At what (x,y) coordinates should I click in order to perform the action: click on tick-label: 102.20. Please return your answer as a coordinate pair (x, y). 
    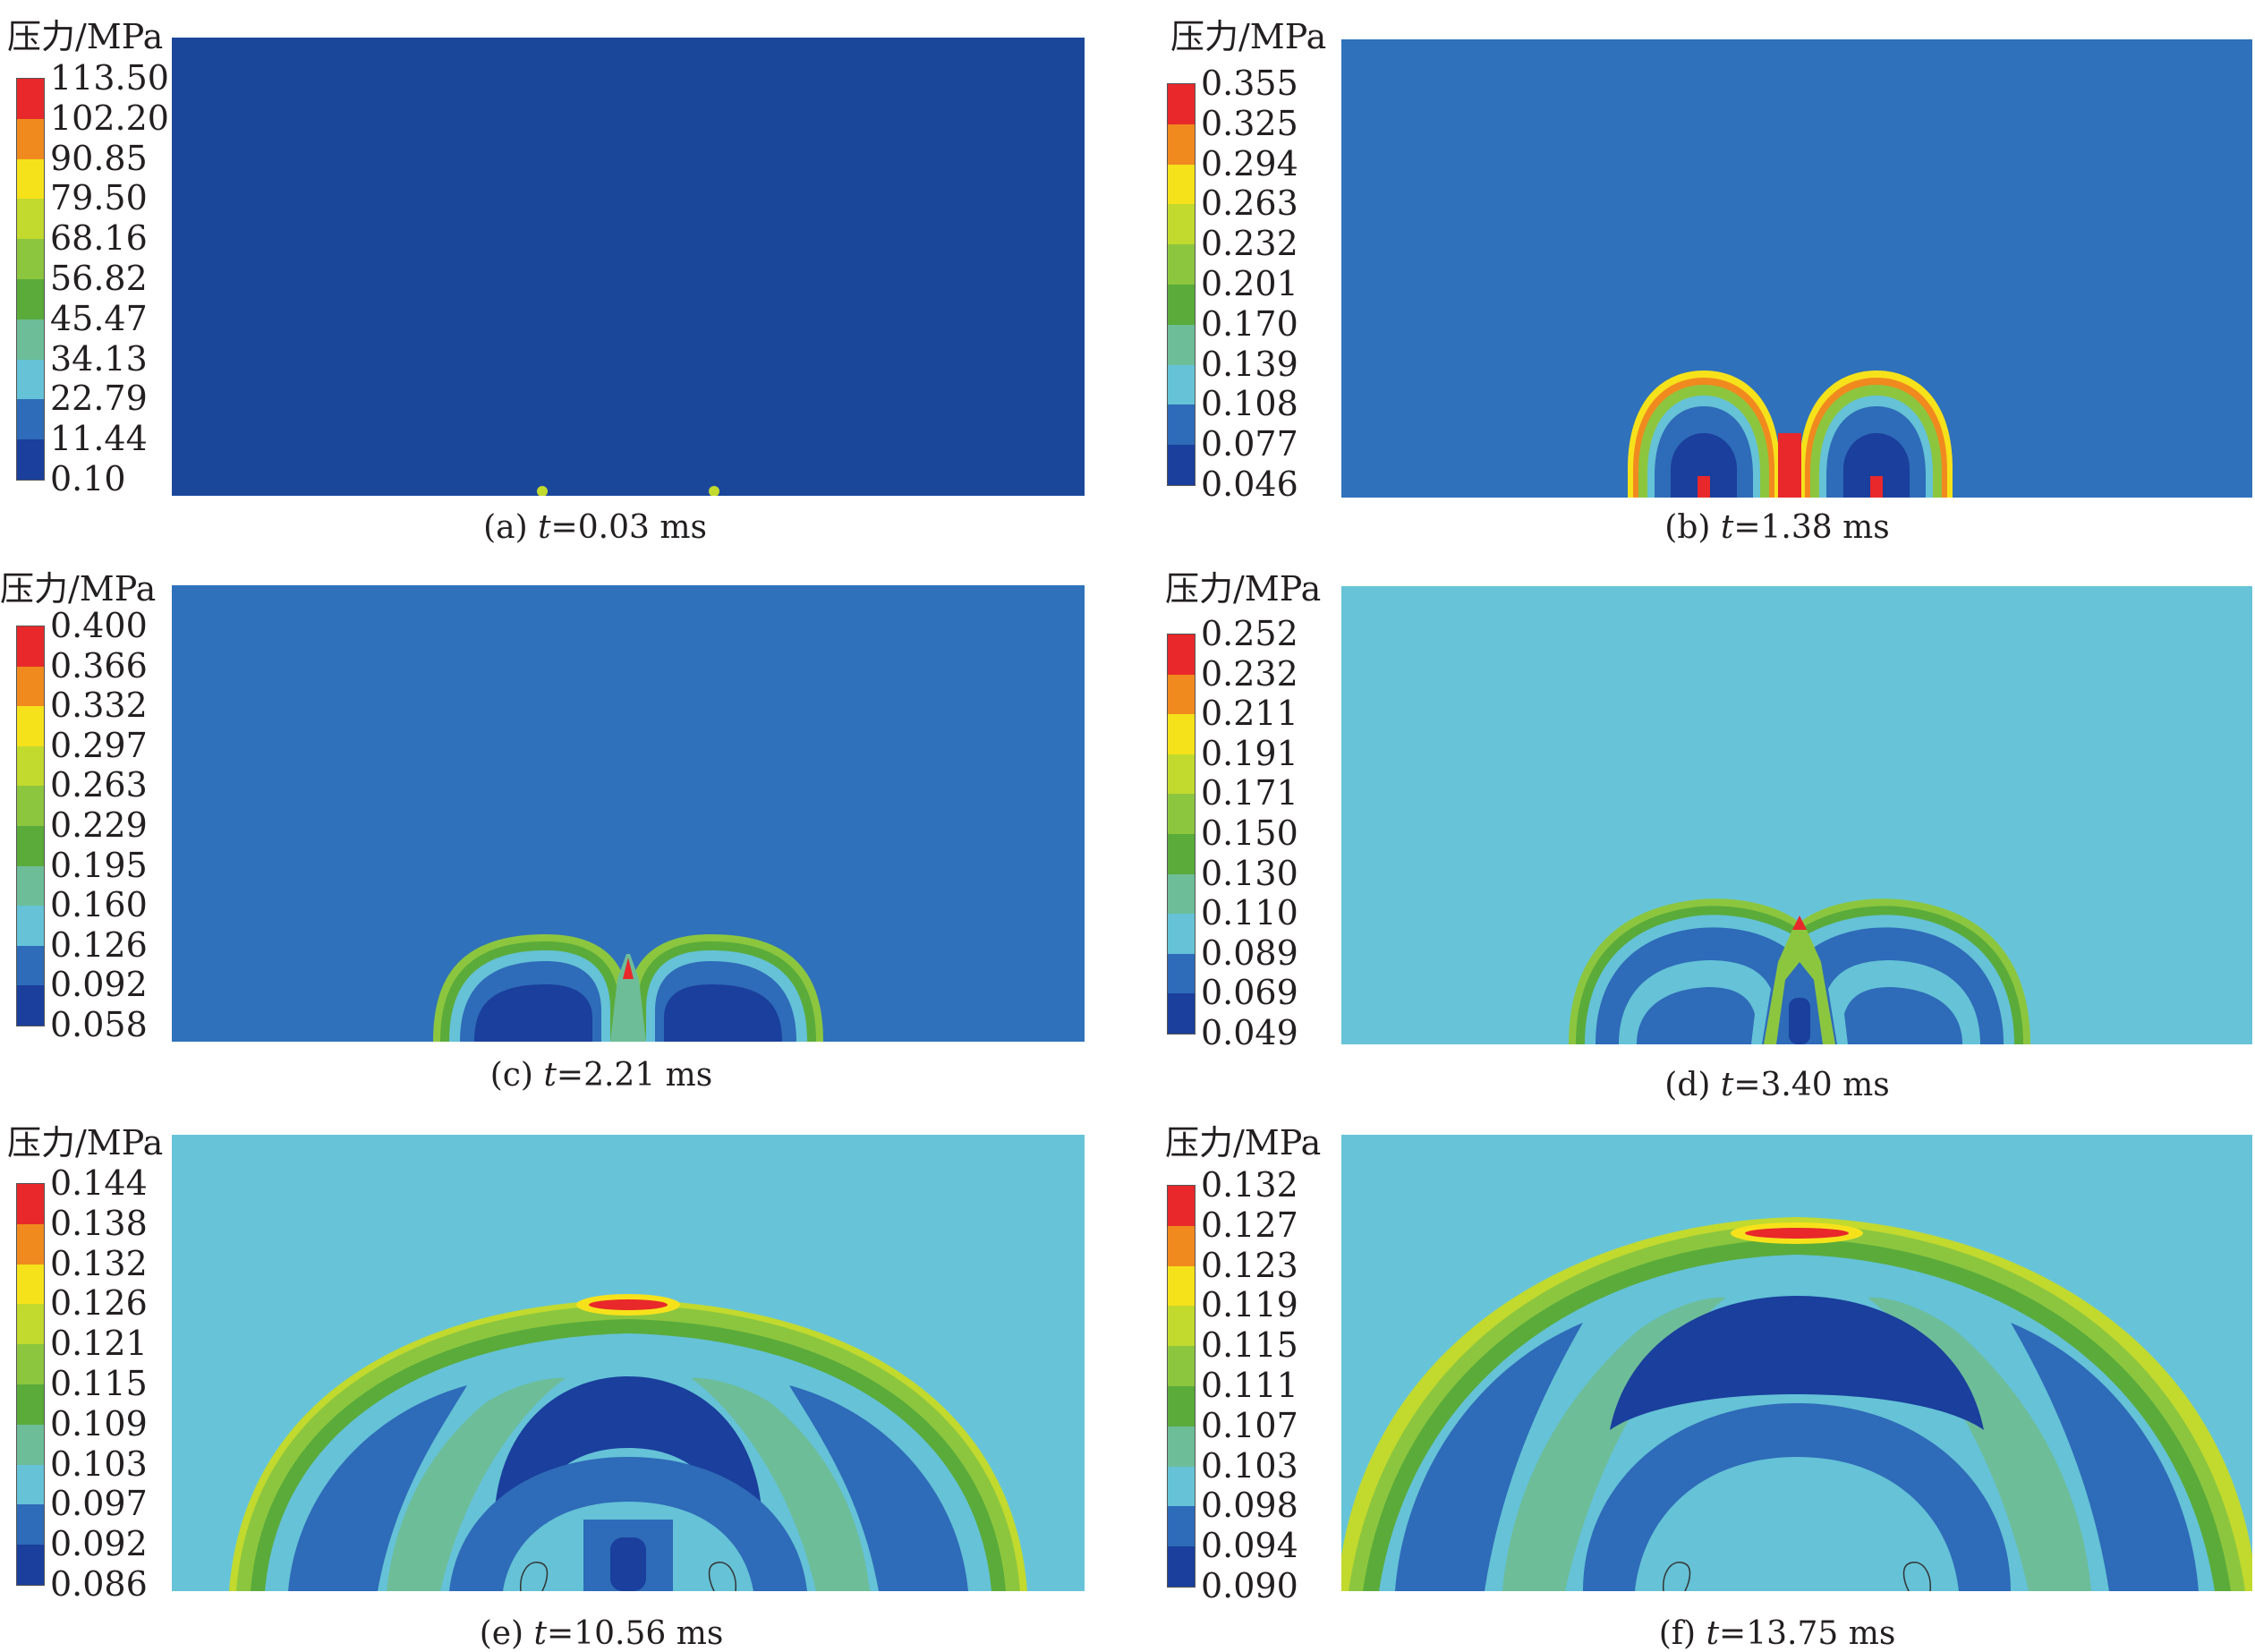
    Looking at the image, I should click on (109, 118).